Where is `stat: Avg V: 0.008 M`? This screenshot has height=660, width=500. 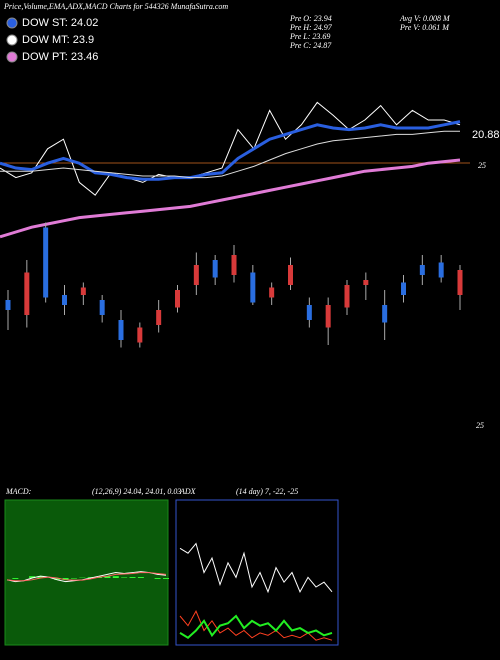 stat: Avg V: 0.008 M is located at coordinates (425, 18).